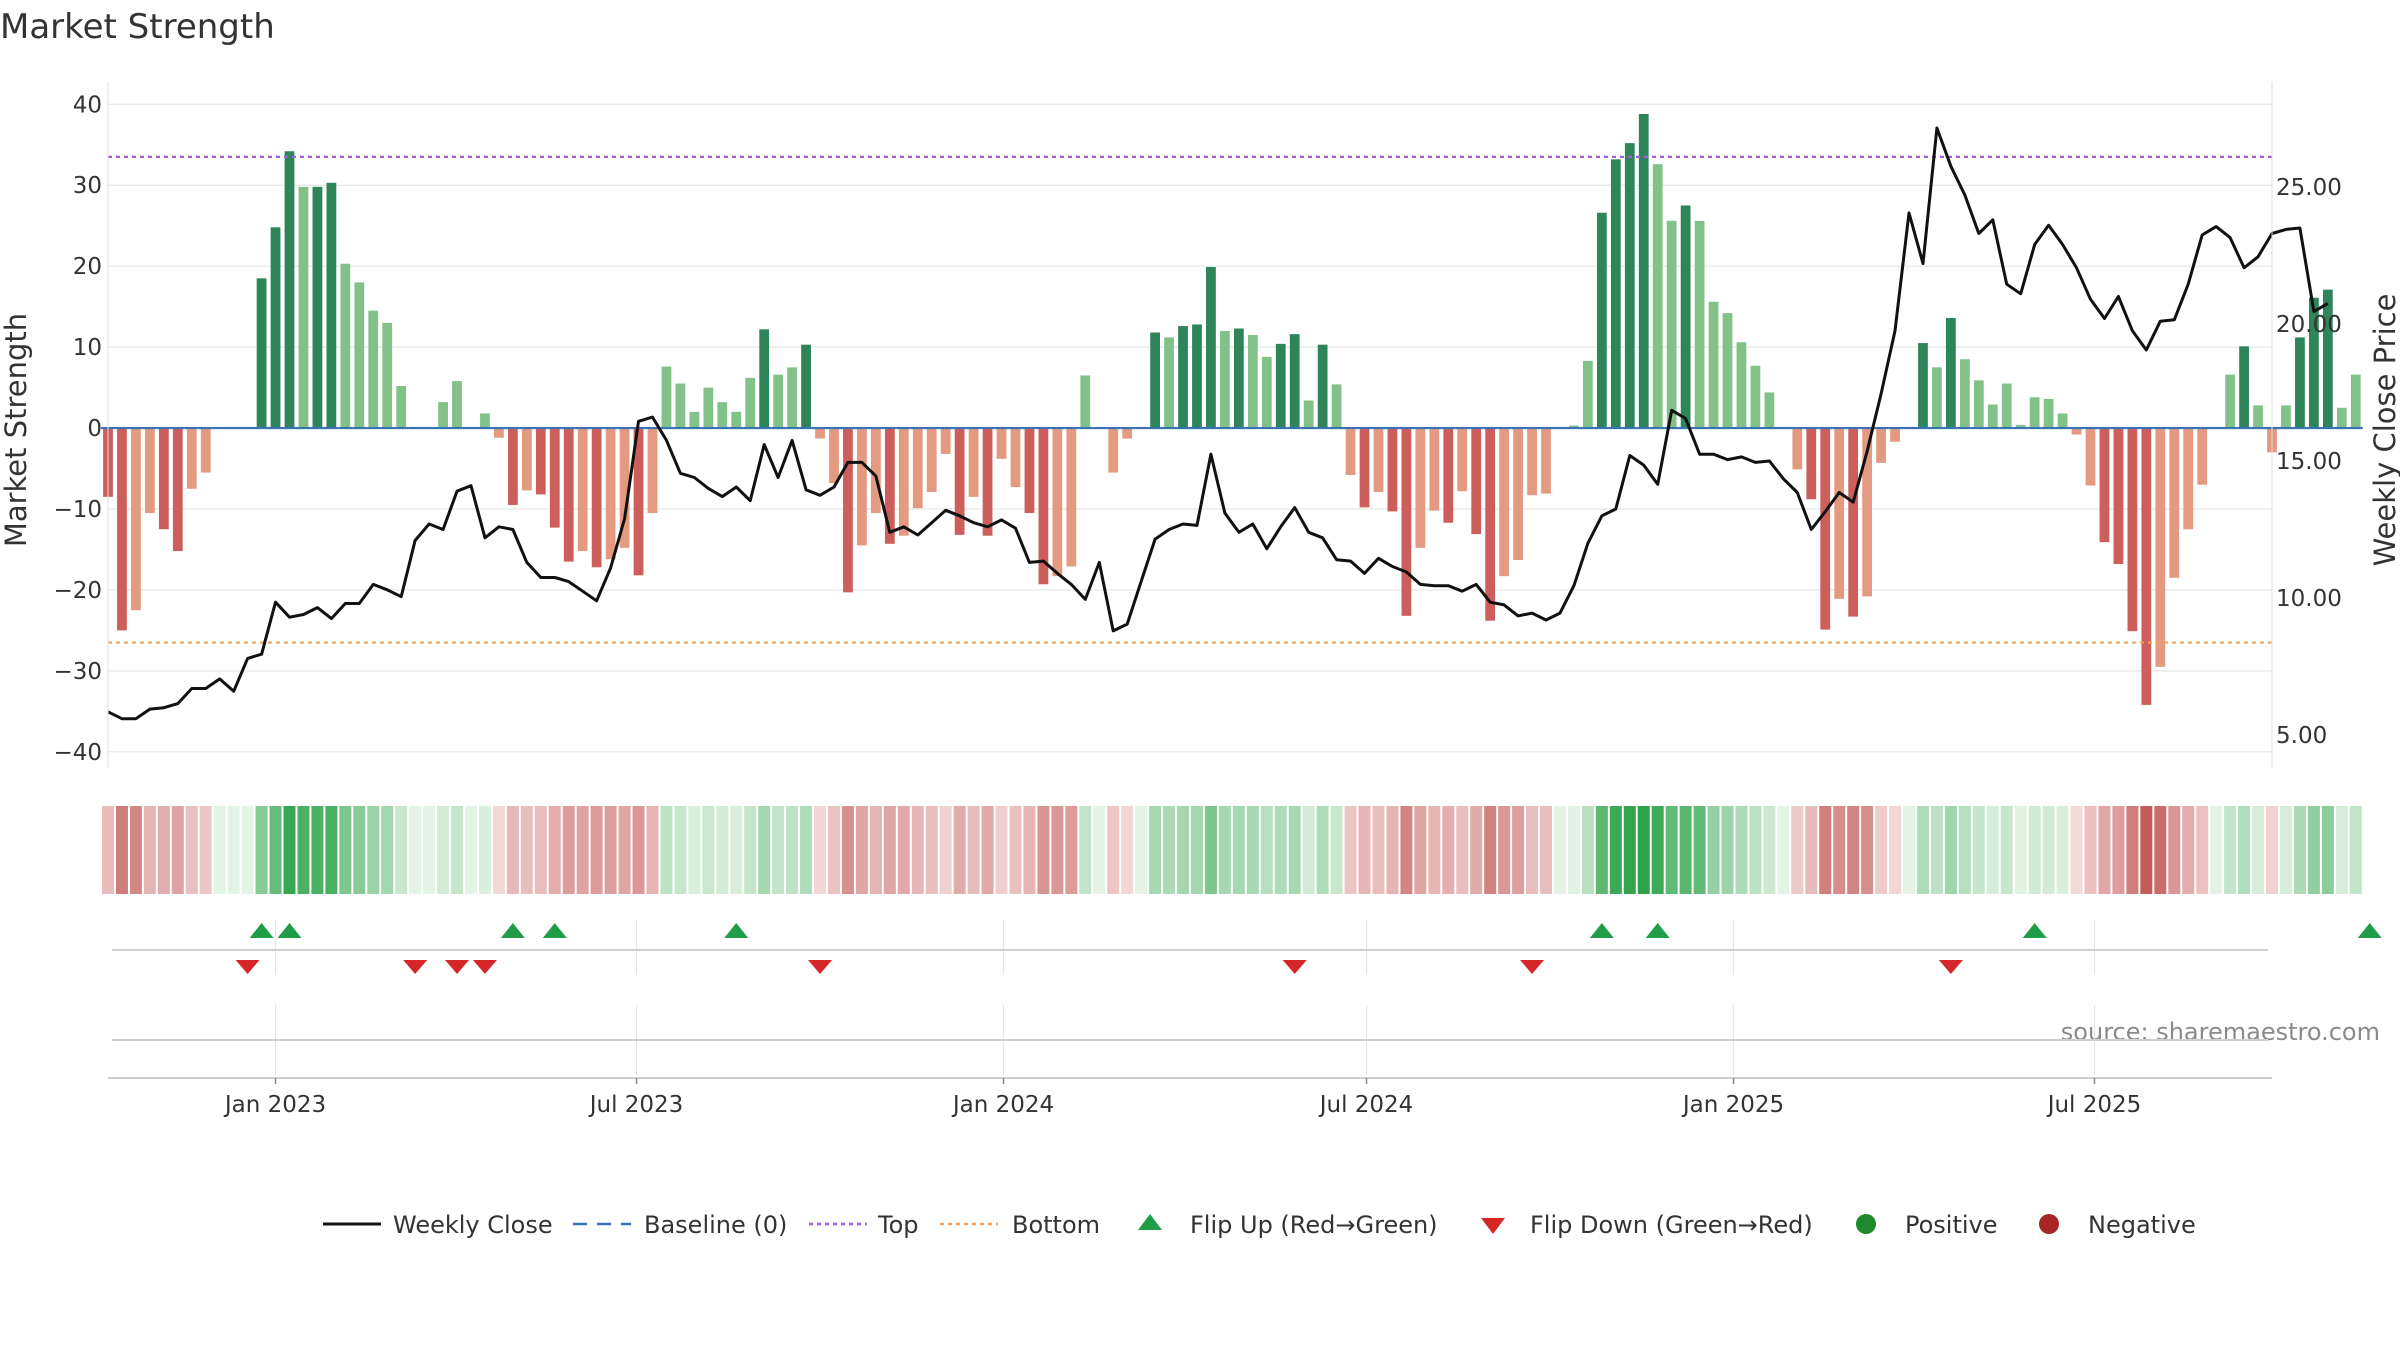 This screenshot has width=2400, height=1350. Describe the element at coordinates (898, 1225) in the screenshot. I see `legend-label: Top` at that location.